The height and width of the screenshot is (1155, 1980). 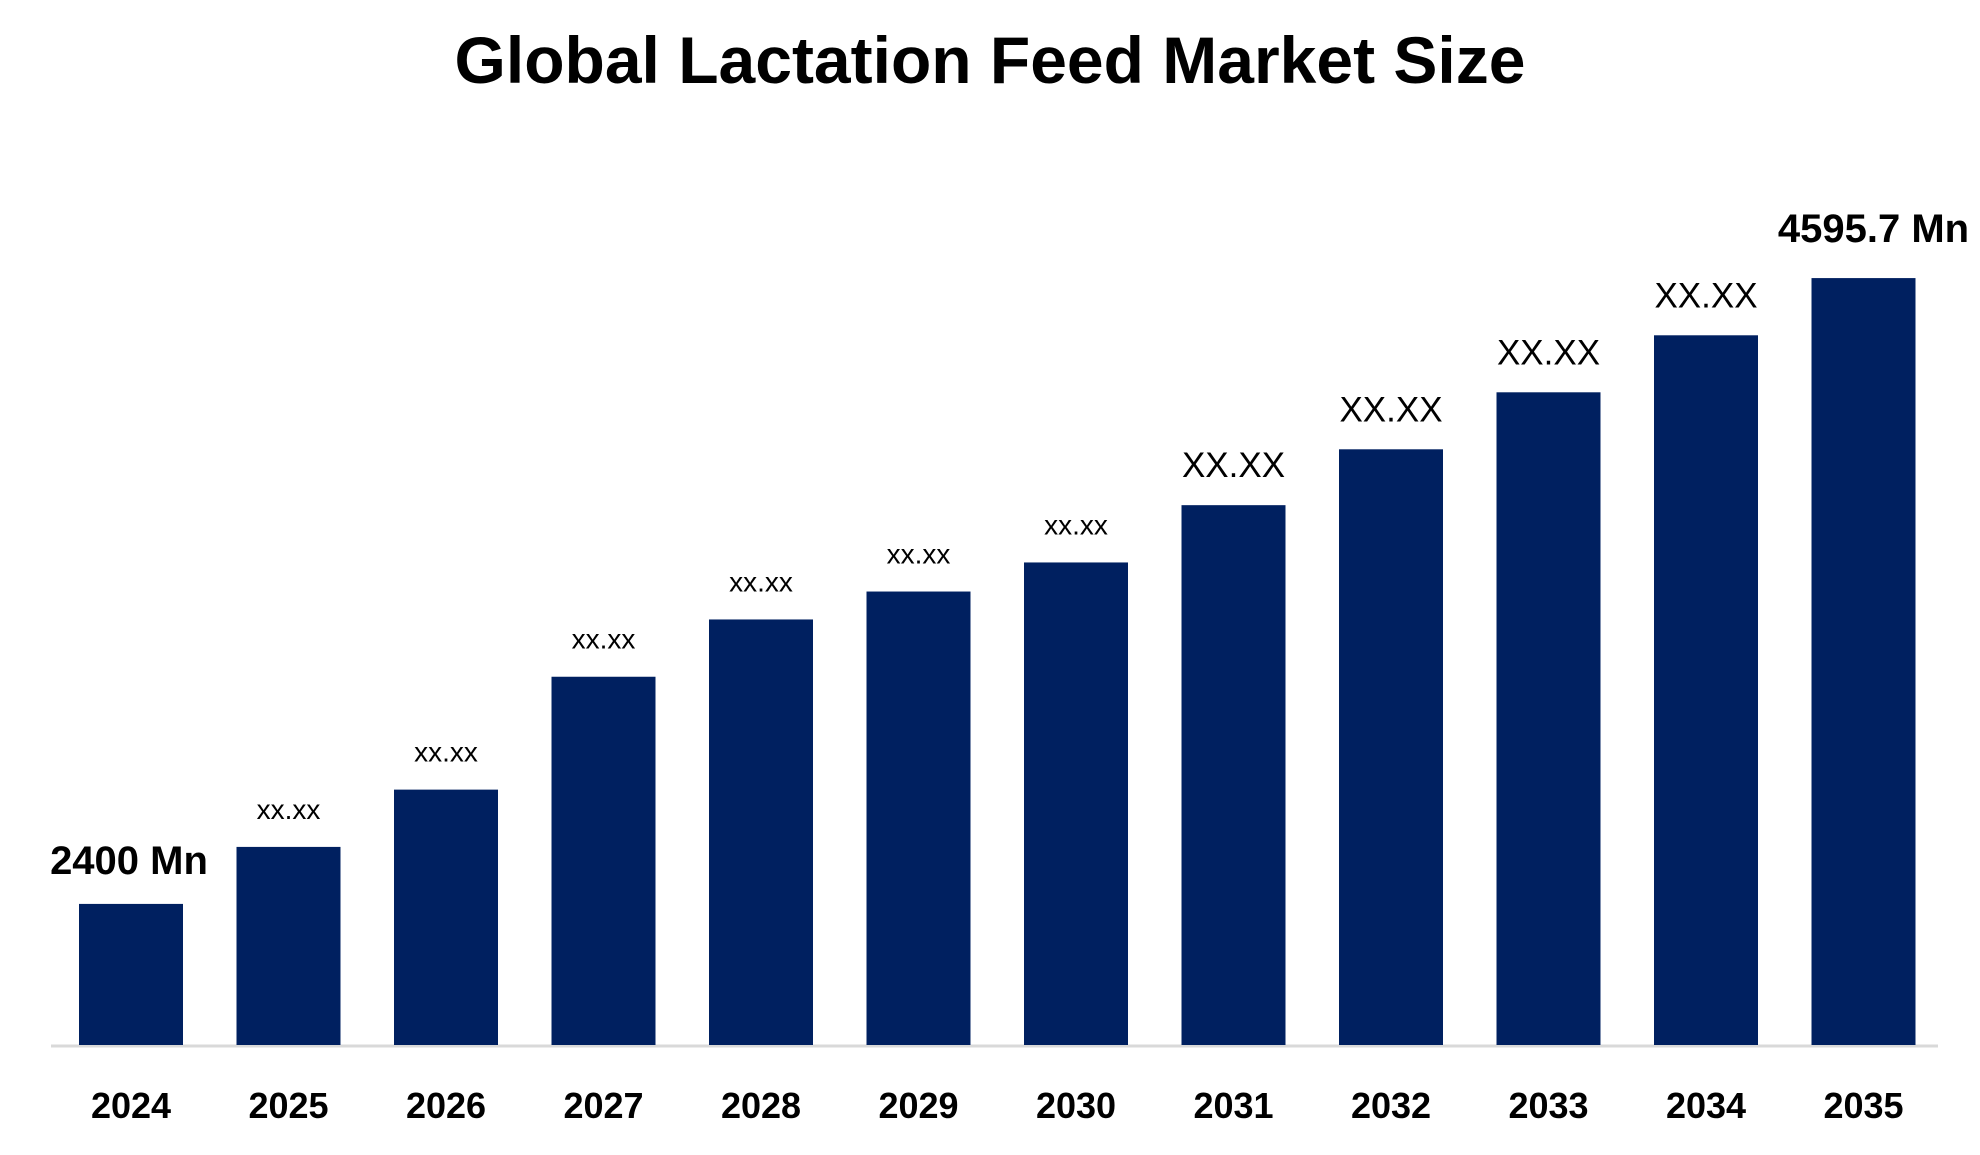 I want to click on bar-2035, so click(x=1863, y=661).